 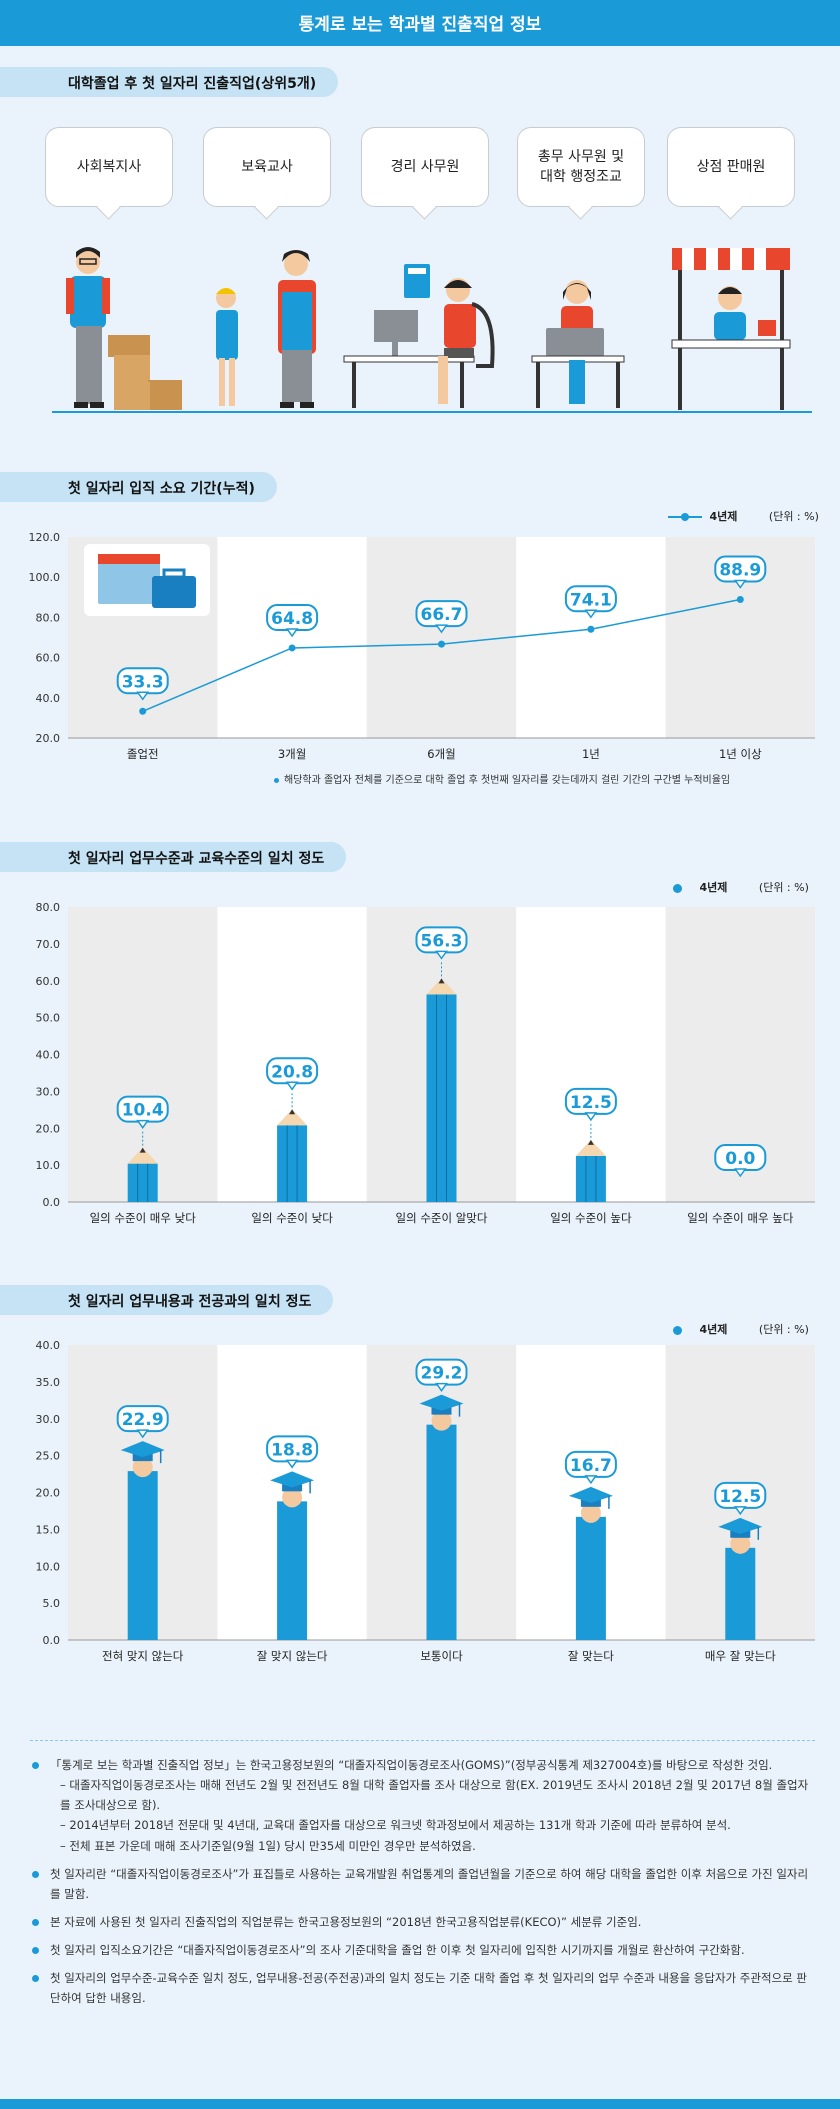 What do you see at coordinates (425, 167) in the screenshot?
I see `job-bubble-3: 경리 사무원` at bounding box center [425, 167].